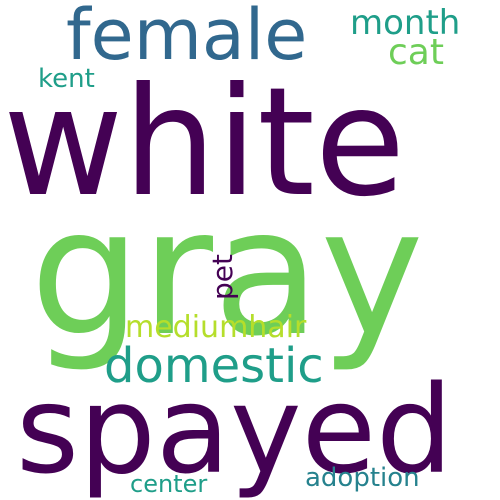 The width and height of the screenshot is (500, 500). I want to click on word-mediumhair: mediumhair, so click(216, 327).